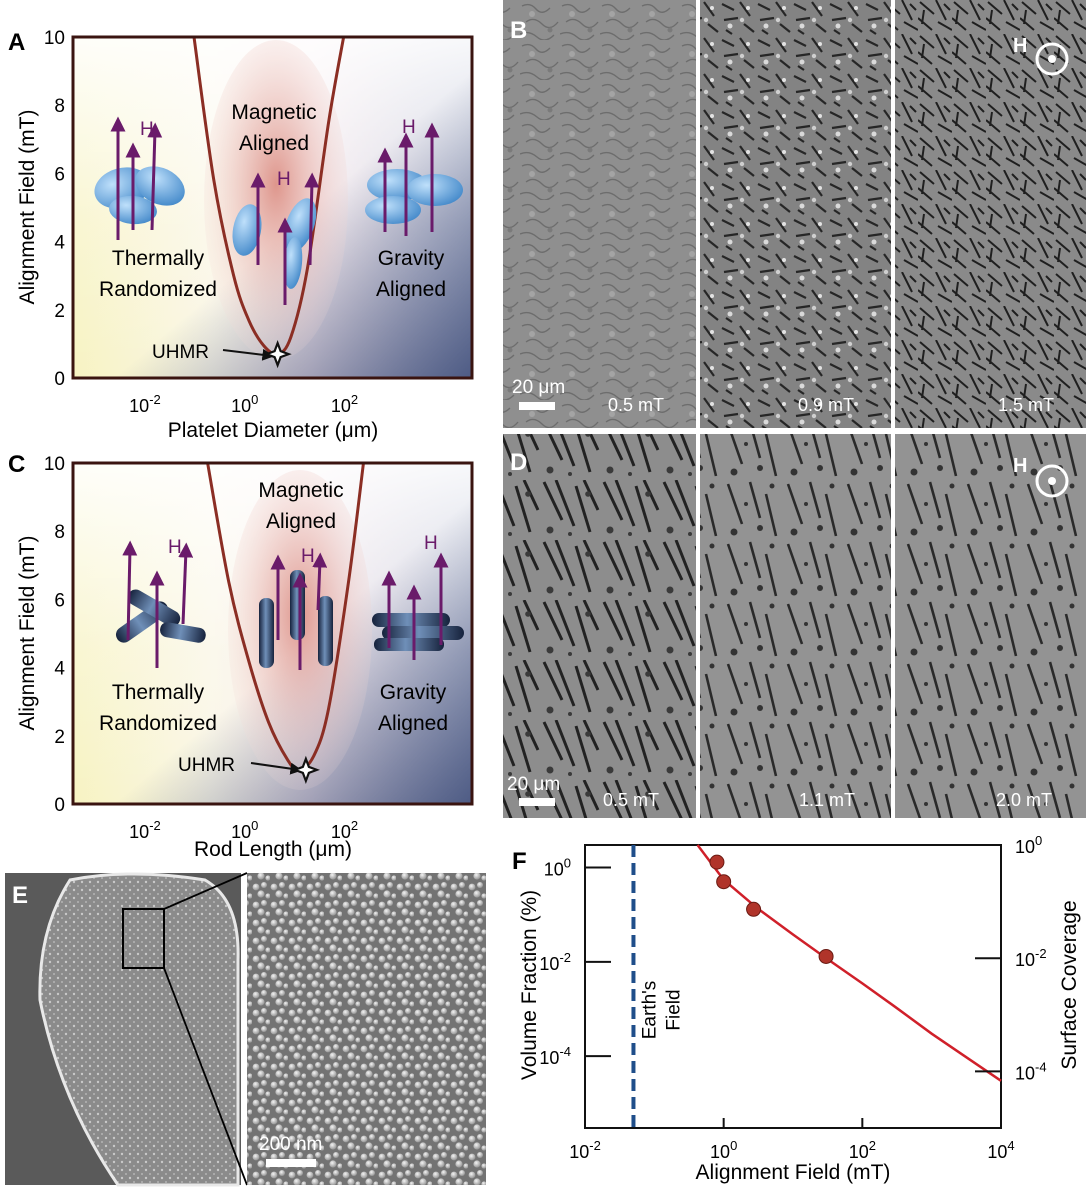  What do you see at coordinates (55, 209) in the screenshot?
I see `panel-a-y-ticks: 0 2 4 6 8 10` at bounding box center [55, 209].